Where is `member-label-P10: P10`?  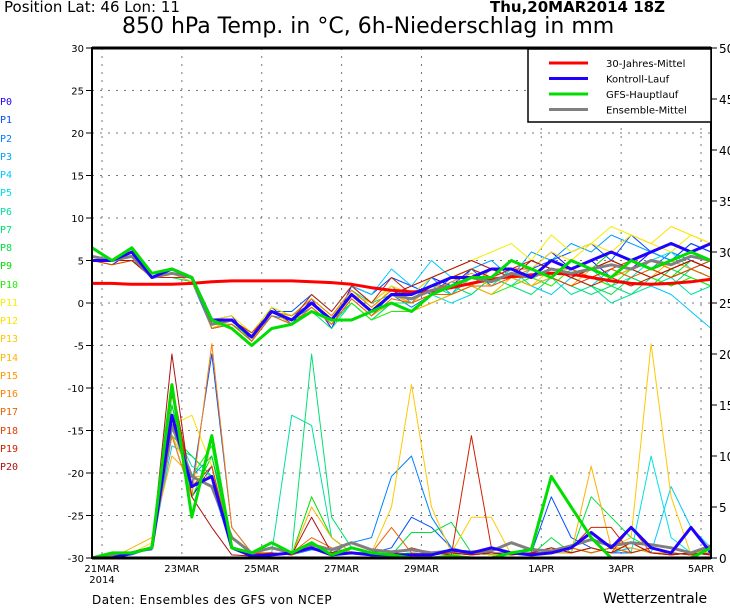
member-label-P10: P10 is located at coordinates (9, 285).